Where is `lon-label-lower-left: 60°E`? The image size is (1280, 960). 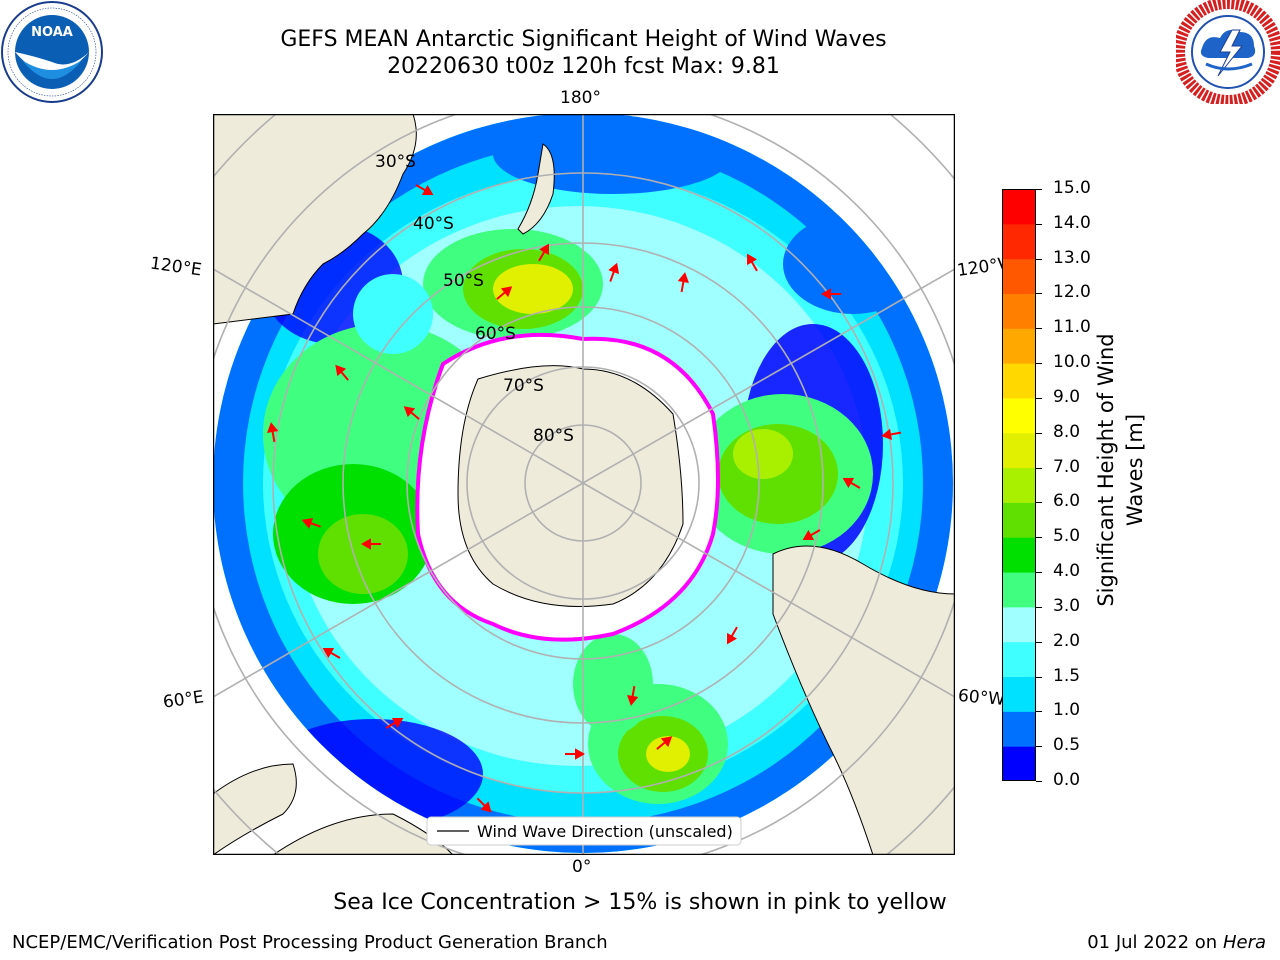
lon-label-lower-left: 60°E is located at coordinates (183, 700).